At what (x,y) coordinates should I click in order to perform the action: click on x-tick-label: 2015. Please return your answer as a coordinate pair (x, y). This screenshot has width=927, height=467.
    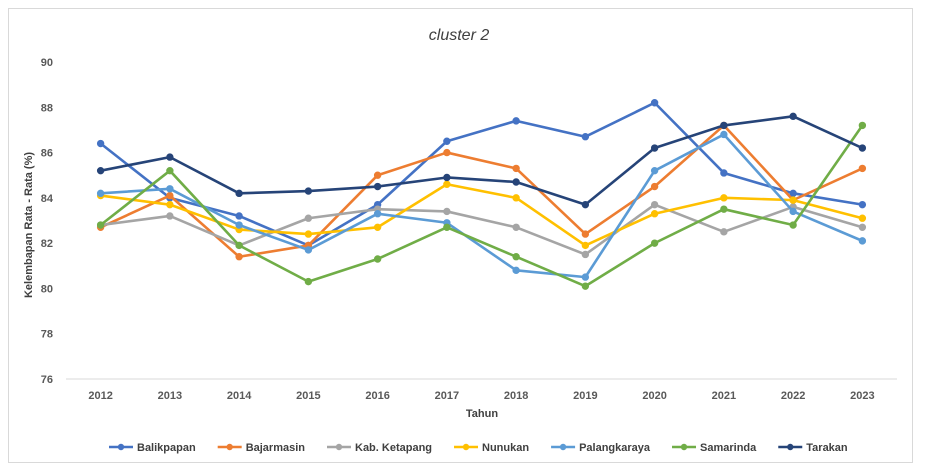
    Looking at the image, I should click on (308, 396).